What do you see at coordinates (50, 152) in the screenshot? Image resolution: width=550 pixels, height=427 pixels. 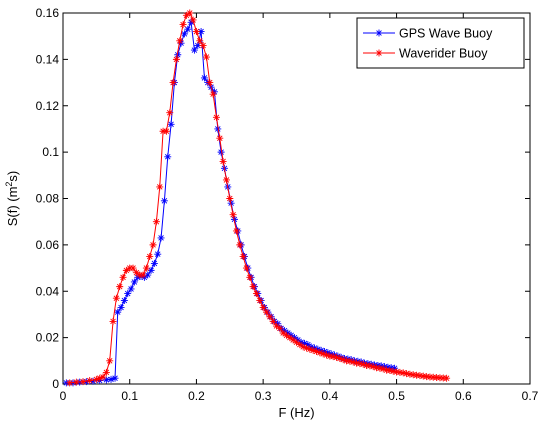 I see `y-tick-label: 0.1` at bounding box center [50, 152].